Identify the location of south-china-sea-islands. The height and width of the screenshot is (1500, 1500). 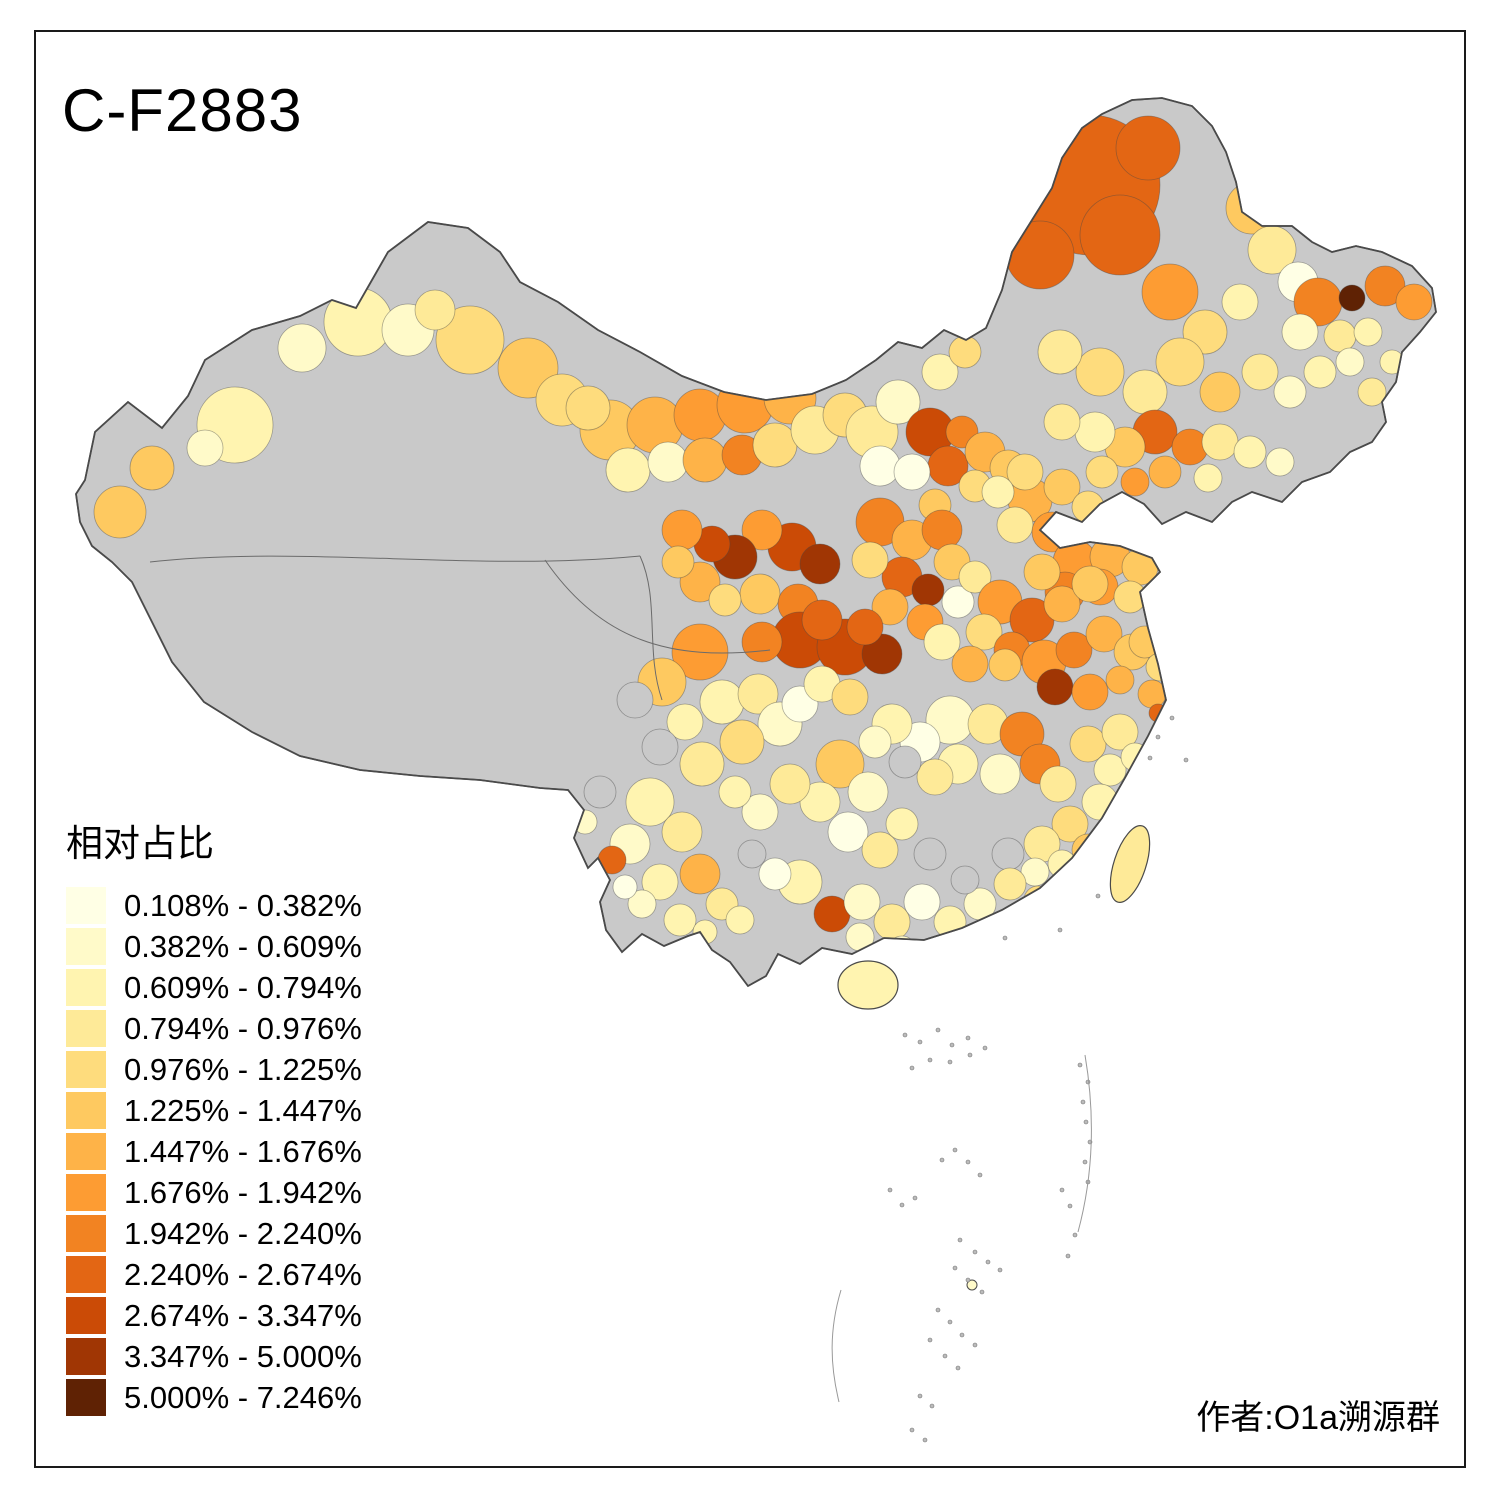
(1038, 1079).